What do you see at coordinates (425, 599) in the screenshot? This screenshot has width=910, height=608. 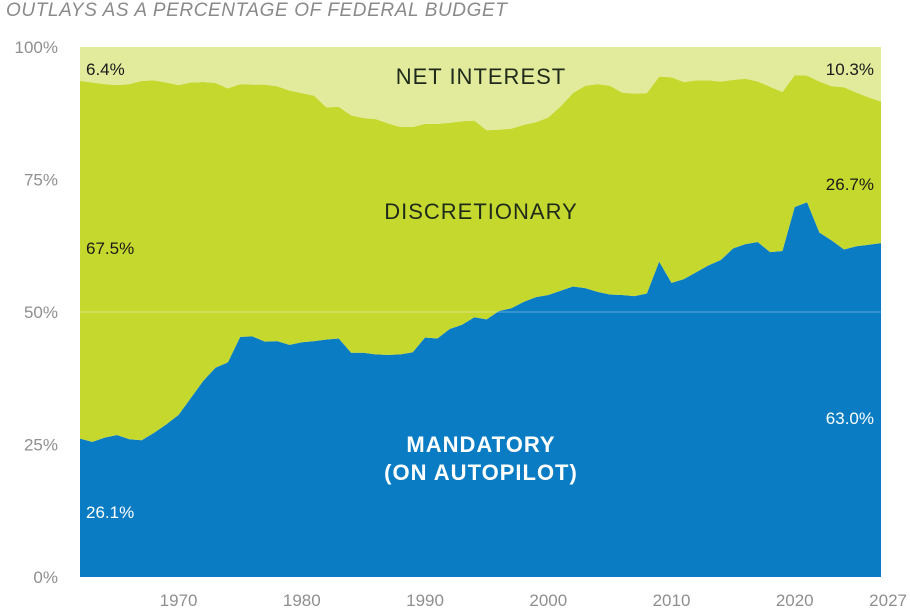 I see `x-tick-label: 1990` at bounding box center [425, 599].